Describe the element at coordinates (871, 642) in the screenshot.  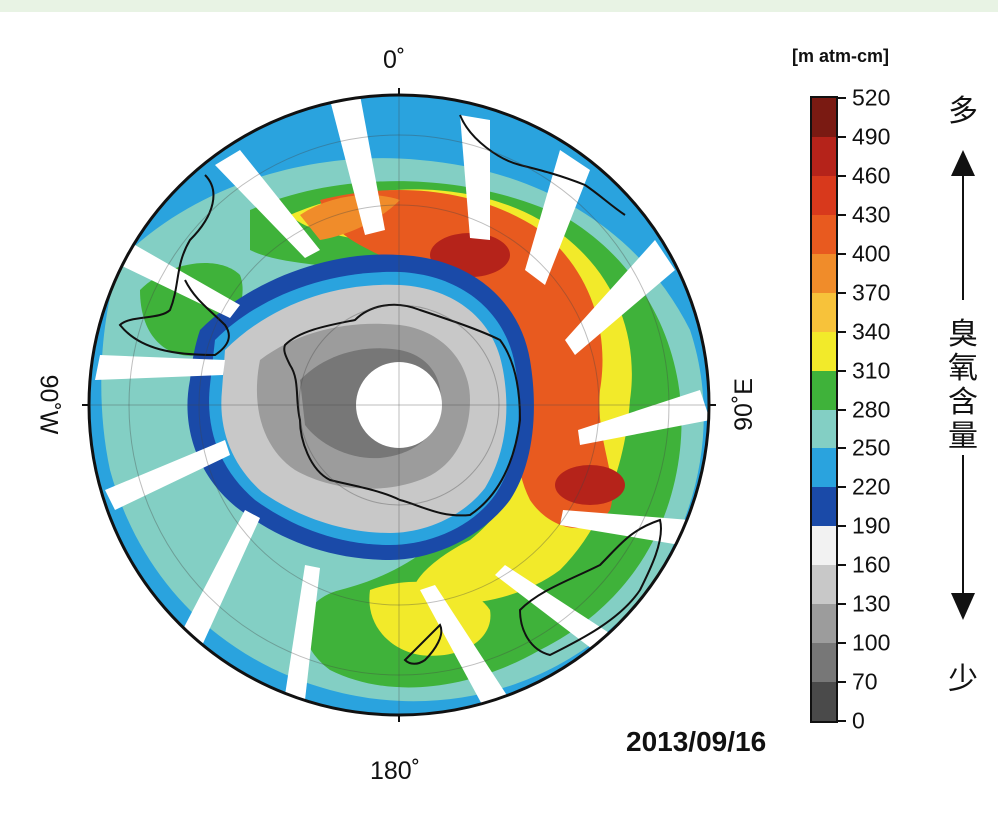
I see `colorbar-tick-label: 100` at that location.